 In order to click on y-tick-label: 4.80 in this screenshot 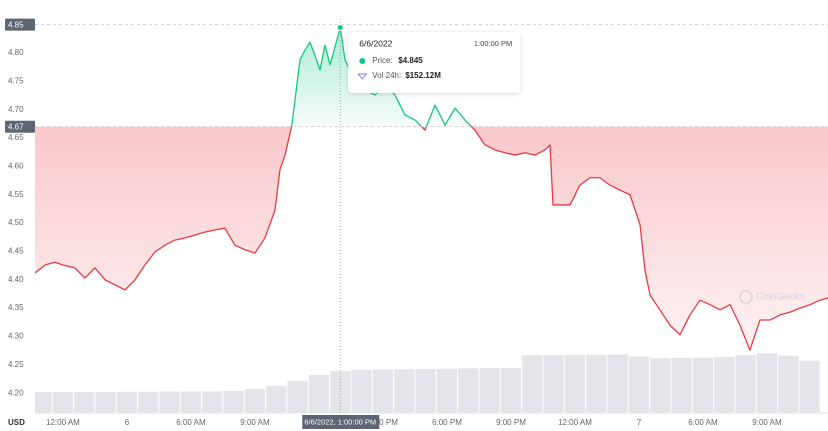, I will do `click(16, 52)`.